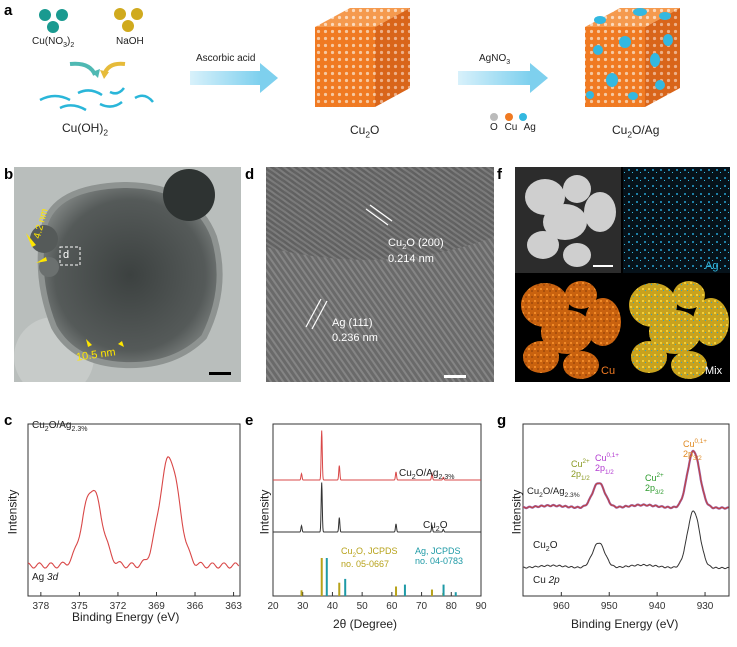 Image resolution: width=737 pixels, height=647 pixels. Describe the element at coordinates (545, 546) in the screenshot. I see `chart-g-sample2: Cu2O` at that location.